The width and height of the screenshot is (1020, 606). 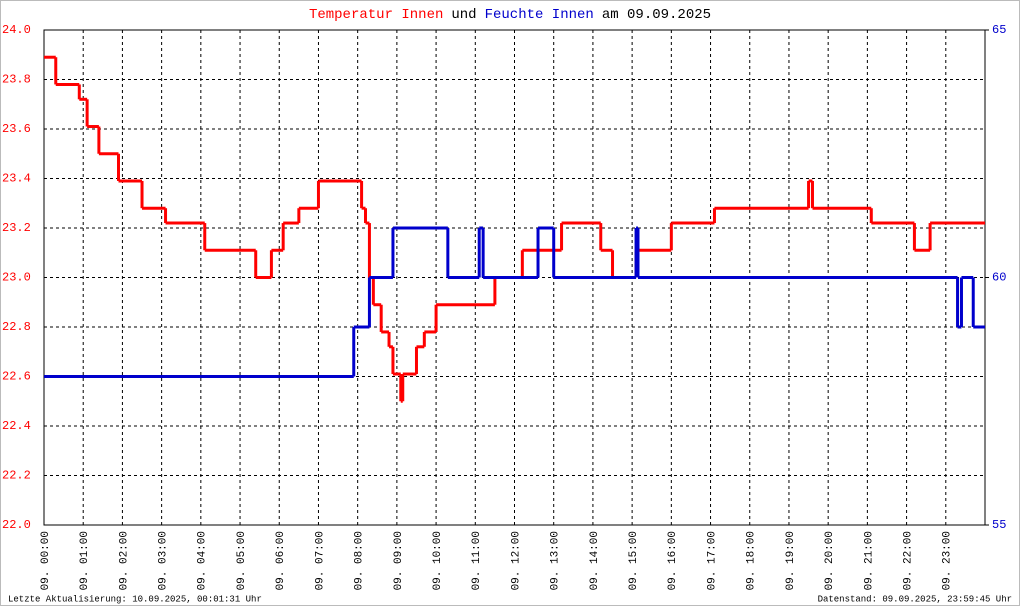 What do you see at coordinates (242, 560) in the screenshot?
I see `x-tick-label: 09. 05:00` at bounding box center [242, 560].